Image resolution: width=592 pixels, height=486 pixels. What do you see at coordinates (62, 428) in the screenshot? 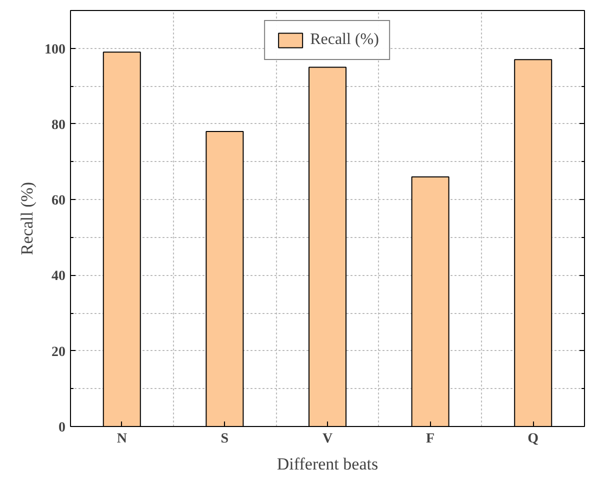
I see `y-tick-label: 0` at bounding box center [62, 428].